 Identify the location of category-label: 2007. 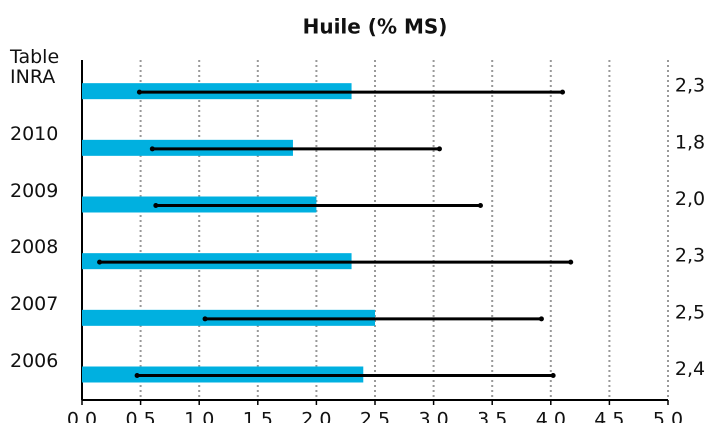
(34, 303).